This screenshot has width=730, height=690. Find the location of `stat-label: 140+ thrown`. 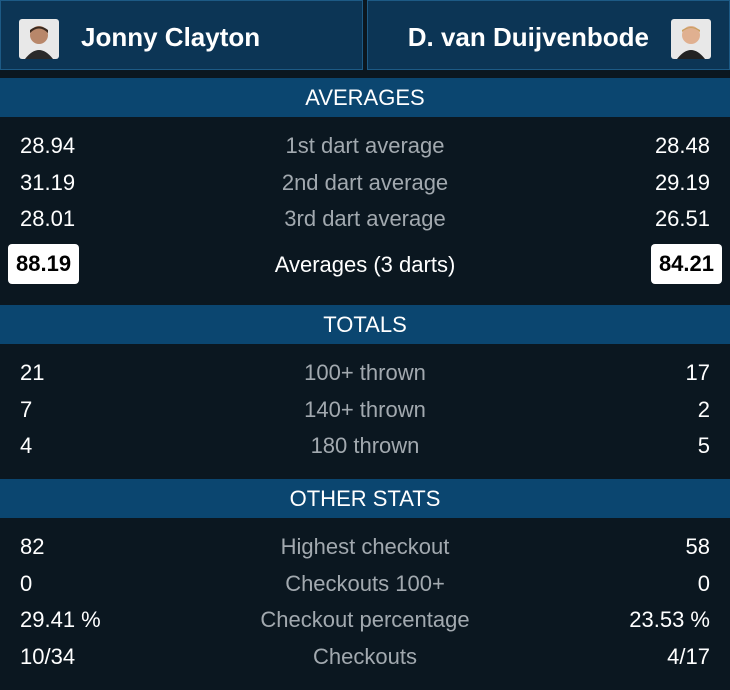

stat-label: 140+ thrown is located at coordinates (365, 409).